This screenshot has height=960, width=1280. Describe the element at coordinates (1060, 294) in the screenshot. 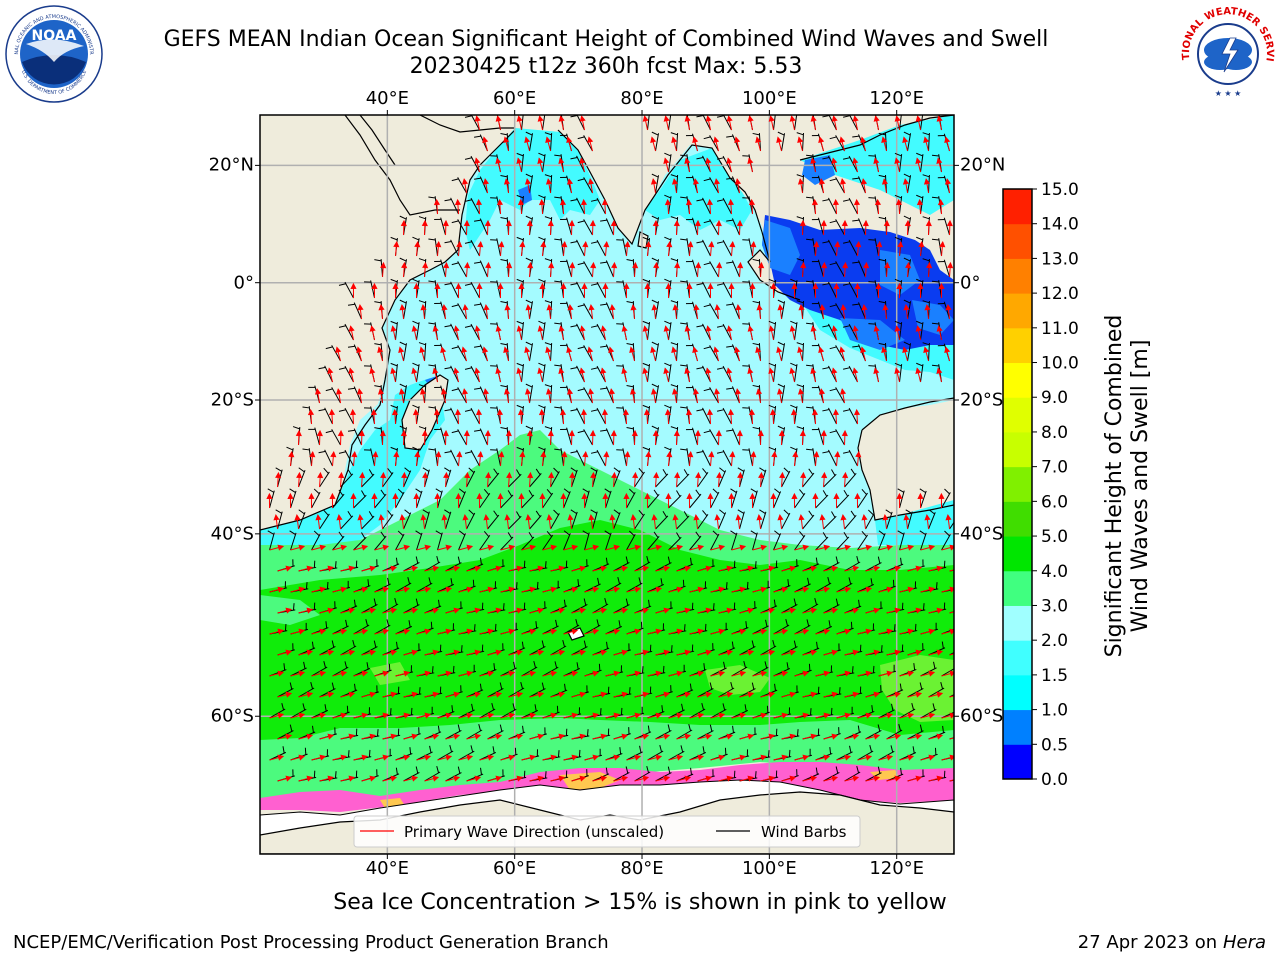

I see `colorbar-tick-label: 12.0` at that location.